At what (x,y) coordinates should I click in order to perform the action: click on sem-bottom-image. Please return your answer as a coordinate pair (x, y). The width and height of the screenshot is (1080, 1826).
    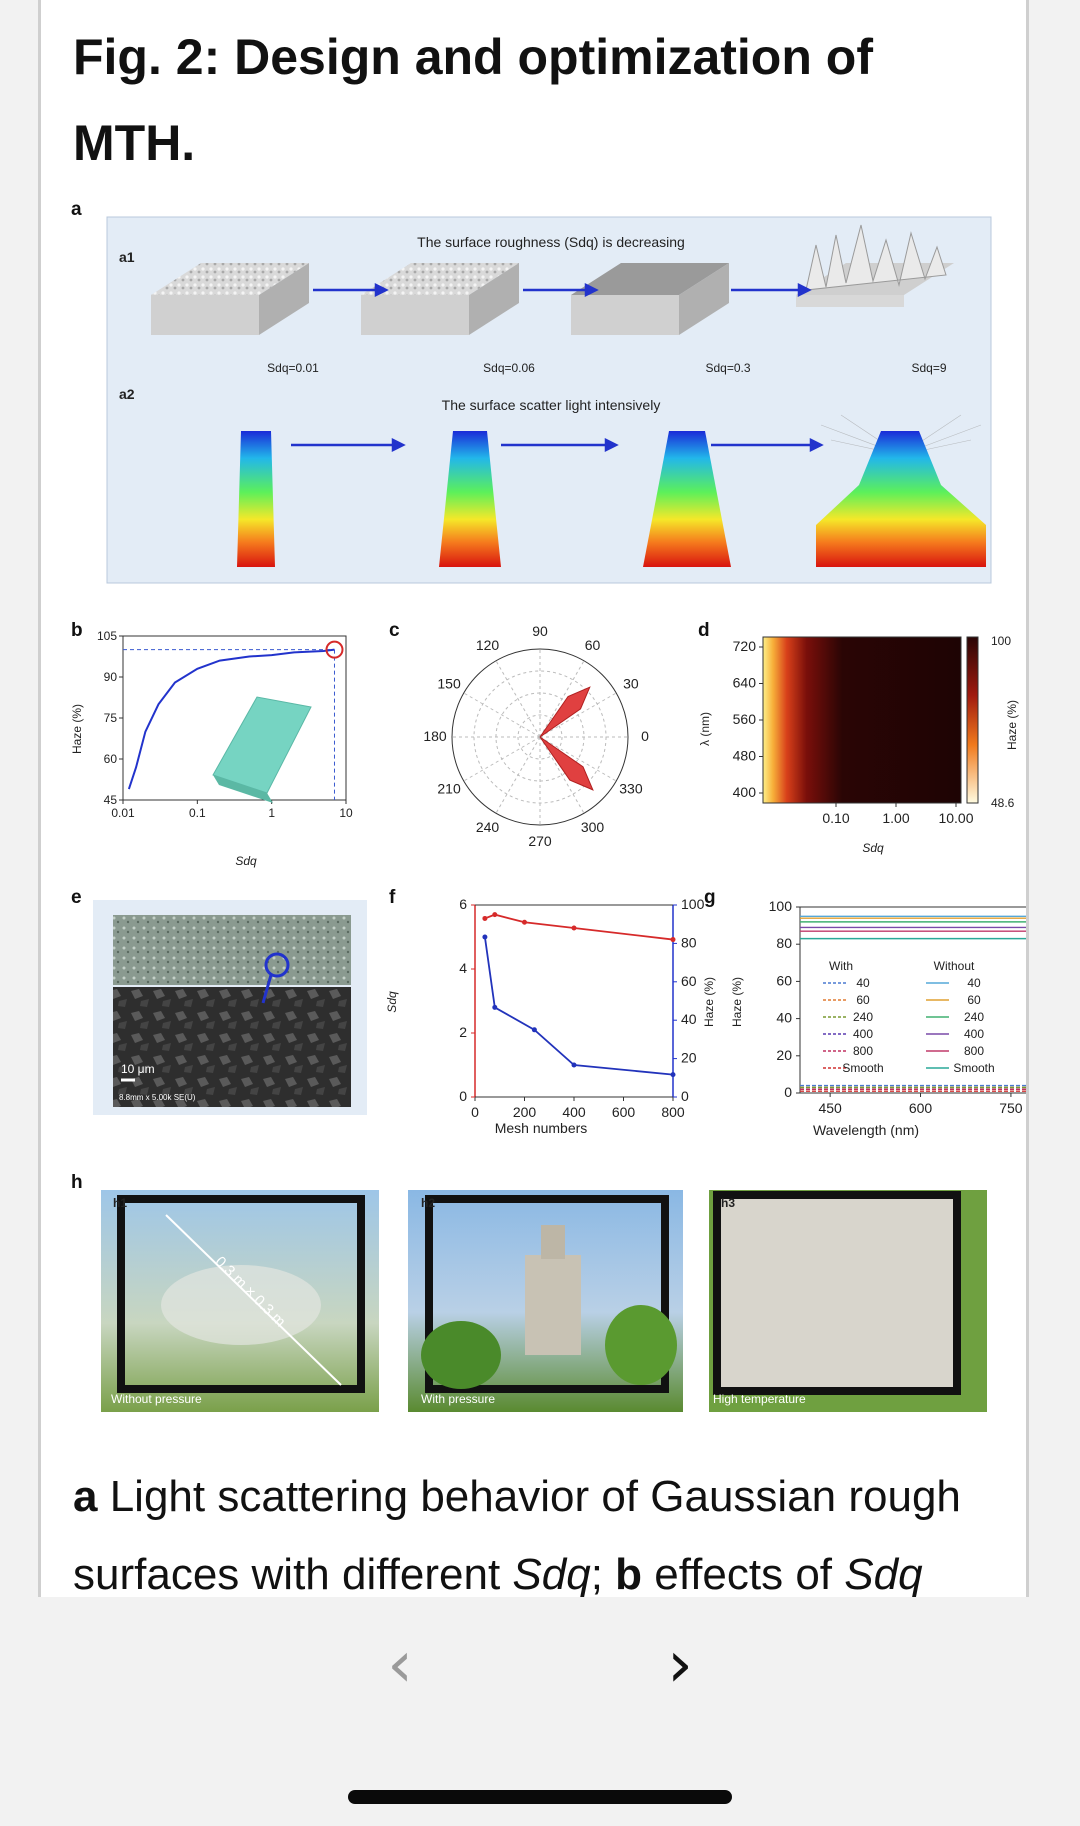
    Looking at the image, I should click on (232, 1047).